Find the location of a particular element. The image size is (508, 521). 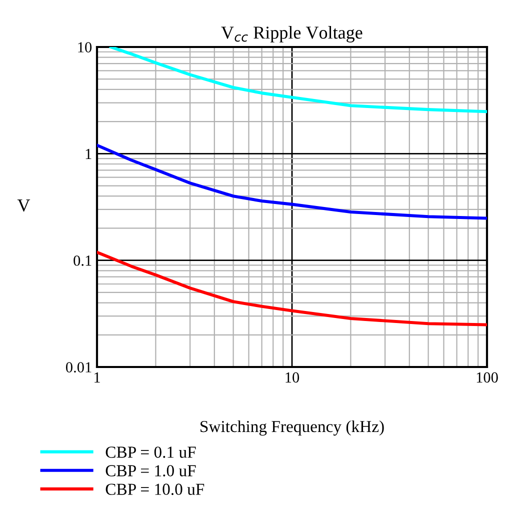

legend-label: CBP = 0.1 uF is located at coordinates (151, 452).